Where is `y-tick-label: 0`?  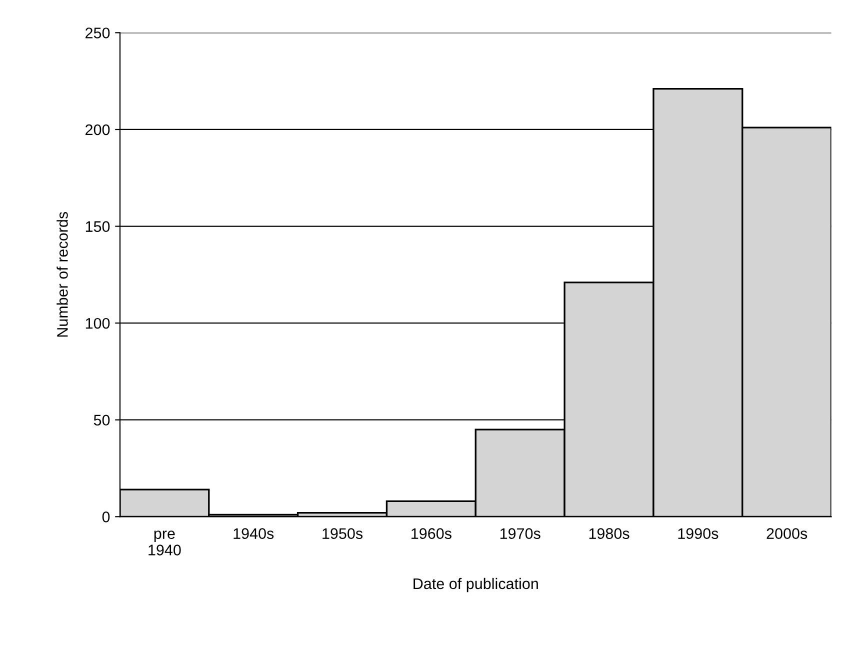 y-tick-label: 0 is located at coordinates (106, 517).